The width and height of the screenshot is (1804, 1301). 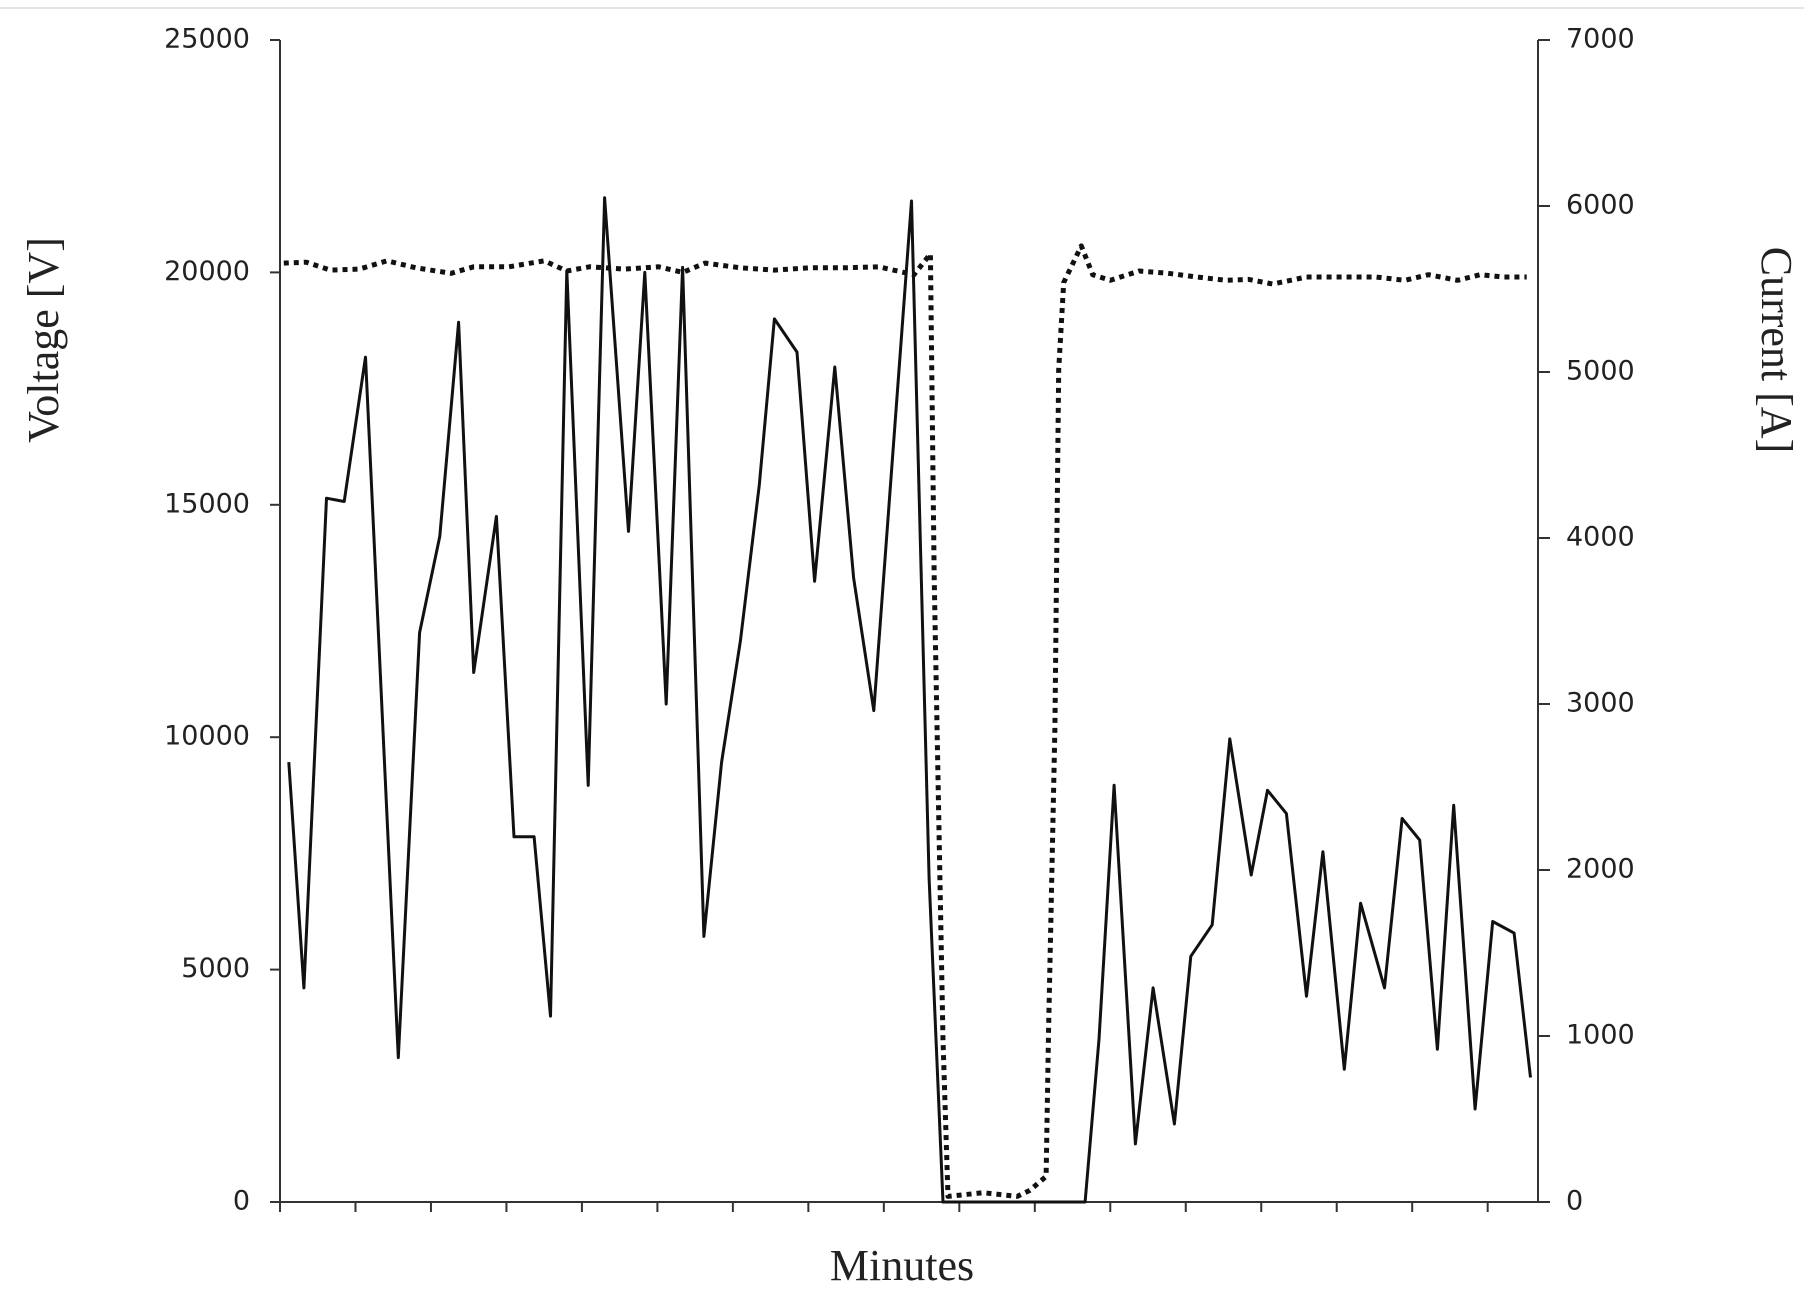 I want to click on y2-tick-label: 4000, so click(x=1600, y=537).